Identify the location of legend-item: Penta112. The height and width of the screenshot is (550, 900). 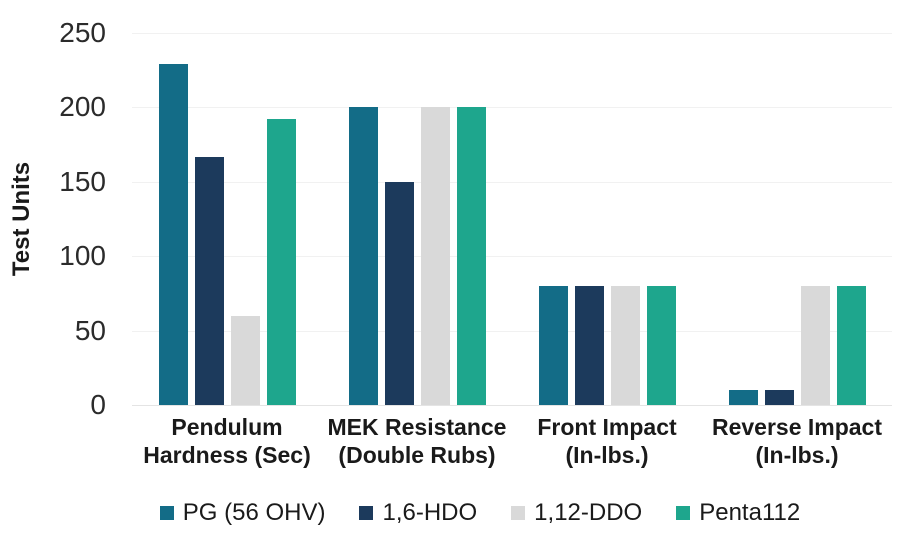
(738, 513).